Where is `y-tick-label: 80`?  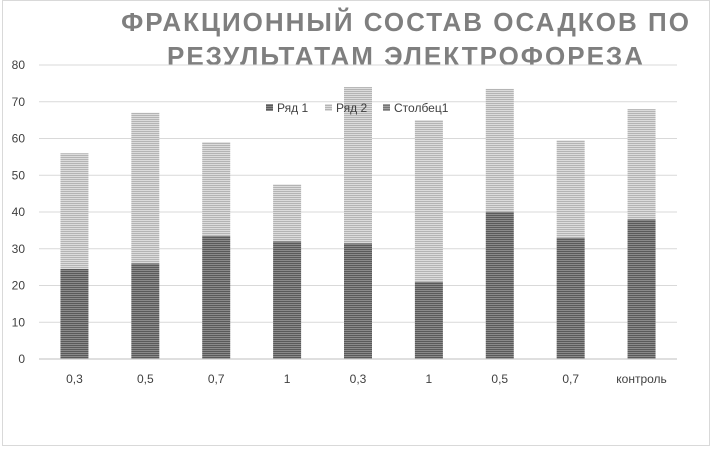 y-tick-label: 80 is located at coordinates (19, 65).